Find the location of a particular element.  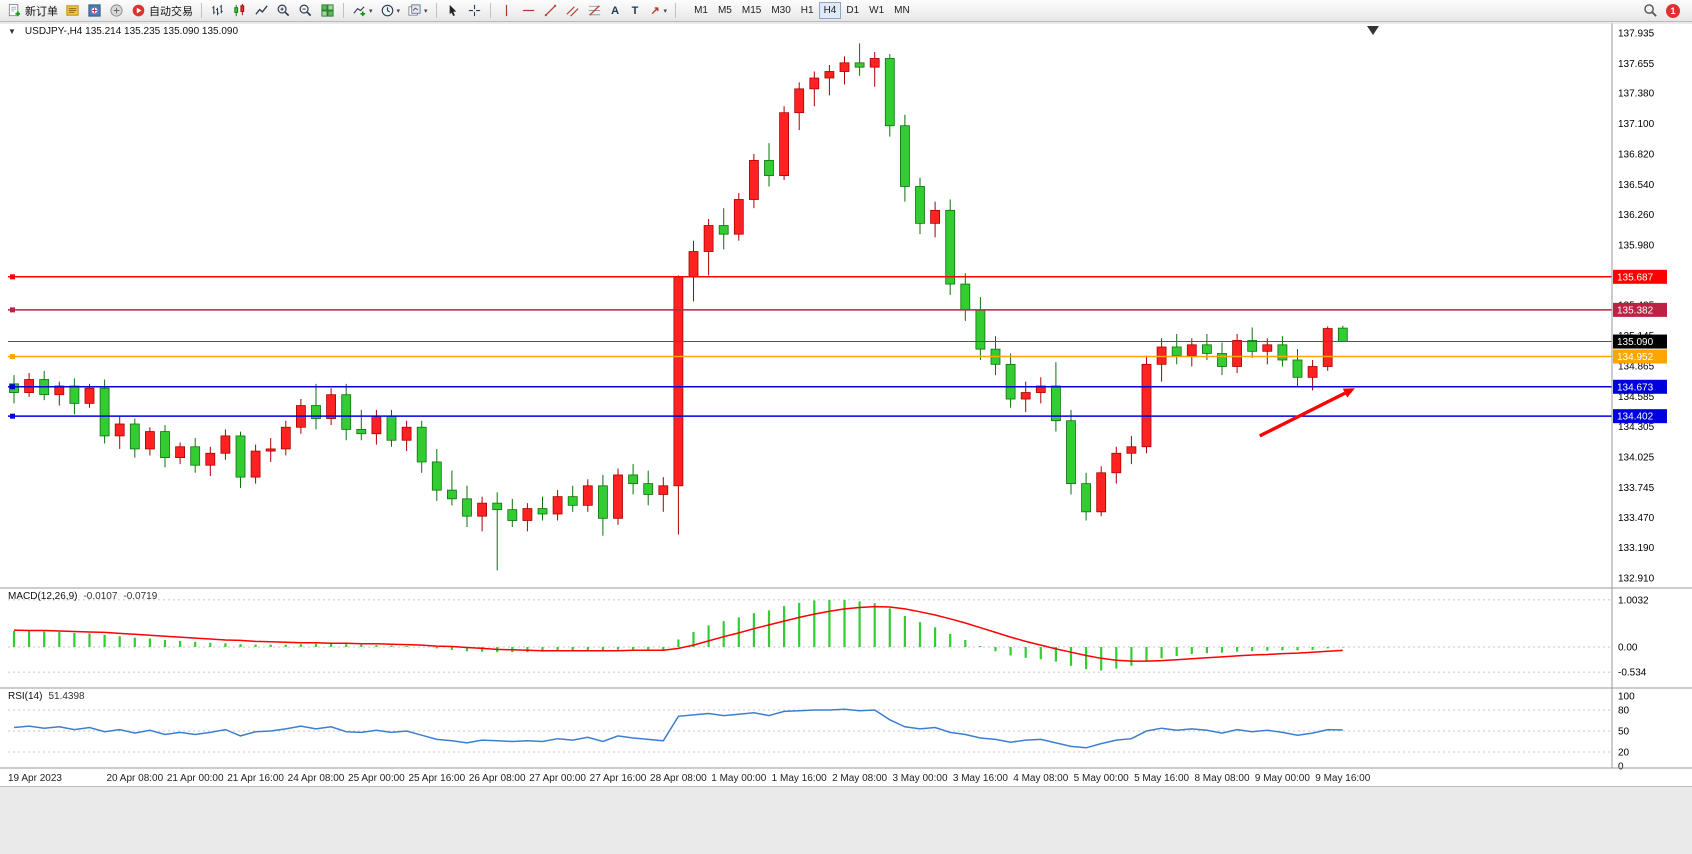

clock-icon is located at coordinates (387, 10).